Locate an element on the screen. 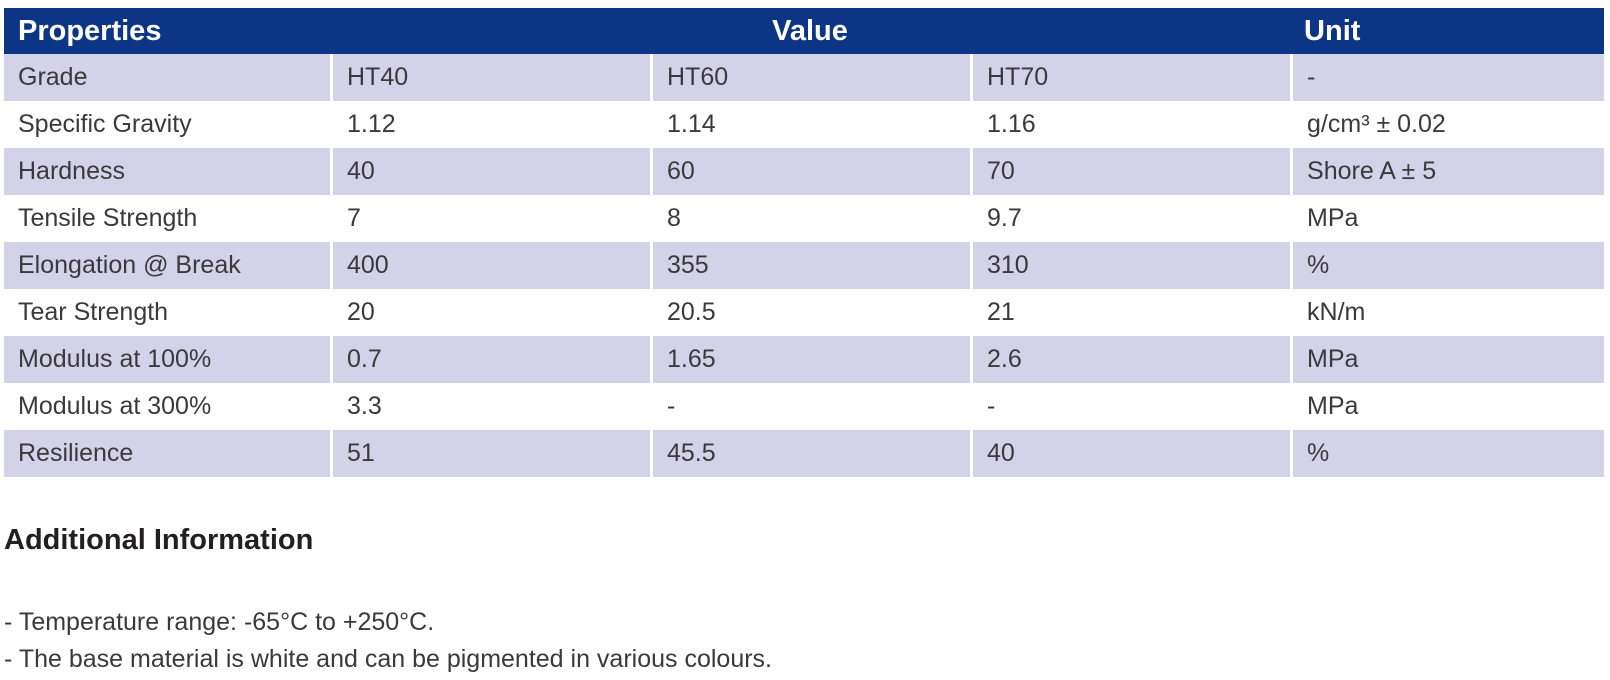  property-cell: Tear Strength is located at coordinates (167, 312).